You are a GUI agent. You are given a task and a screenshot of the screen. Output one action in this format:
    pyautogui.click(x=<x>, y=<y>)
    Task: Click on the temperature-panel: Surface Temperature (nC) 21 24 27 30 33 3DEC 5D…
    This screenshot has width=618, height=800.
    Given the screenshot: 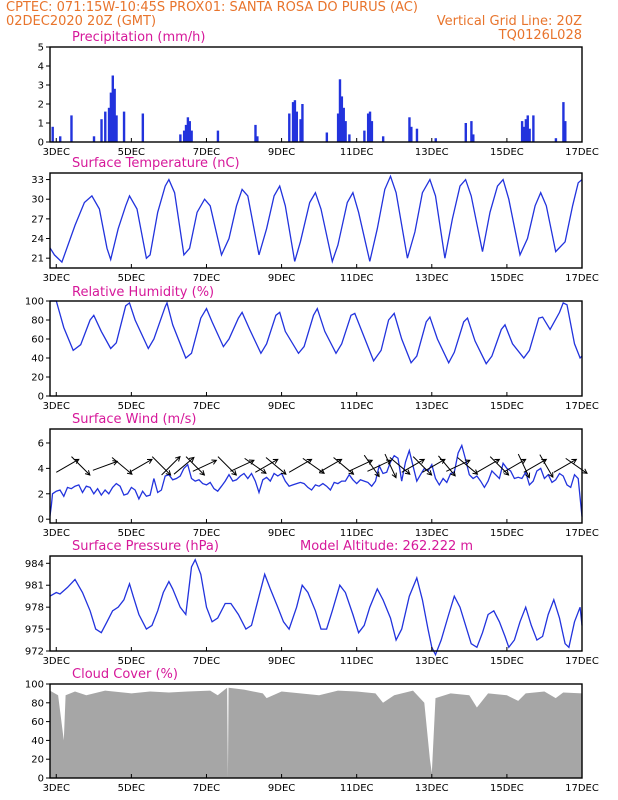 What is the action you would take?
    pyautogui.click(x=315, y=220)
    